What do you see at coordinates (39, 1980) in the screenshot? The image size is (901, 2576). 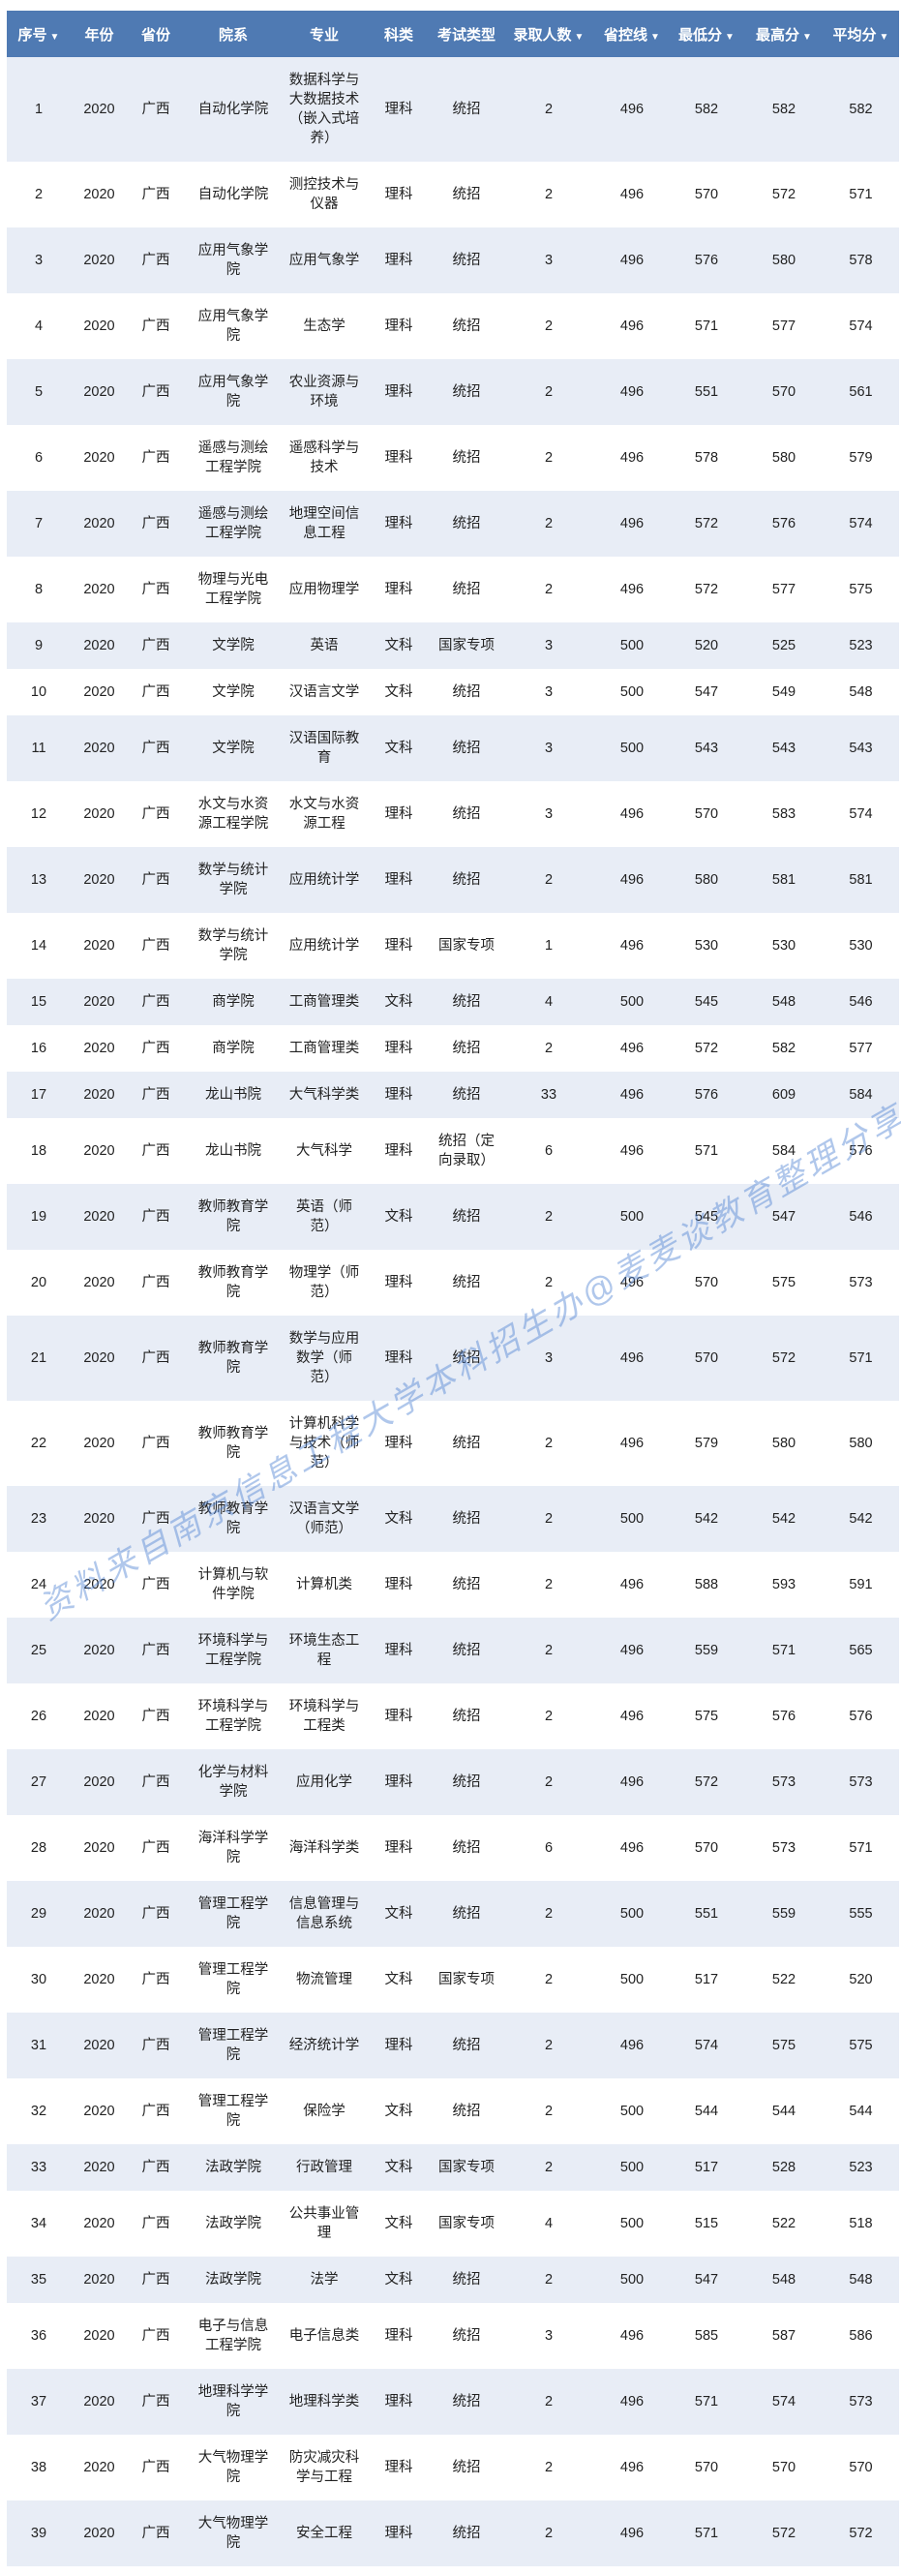 I see `cell-index: 30` at bounding box center [39, 1980].